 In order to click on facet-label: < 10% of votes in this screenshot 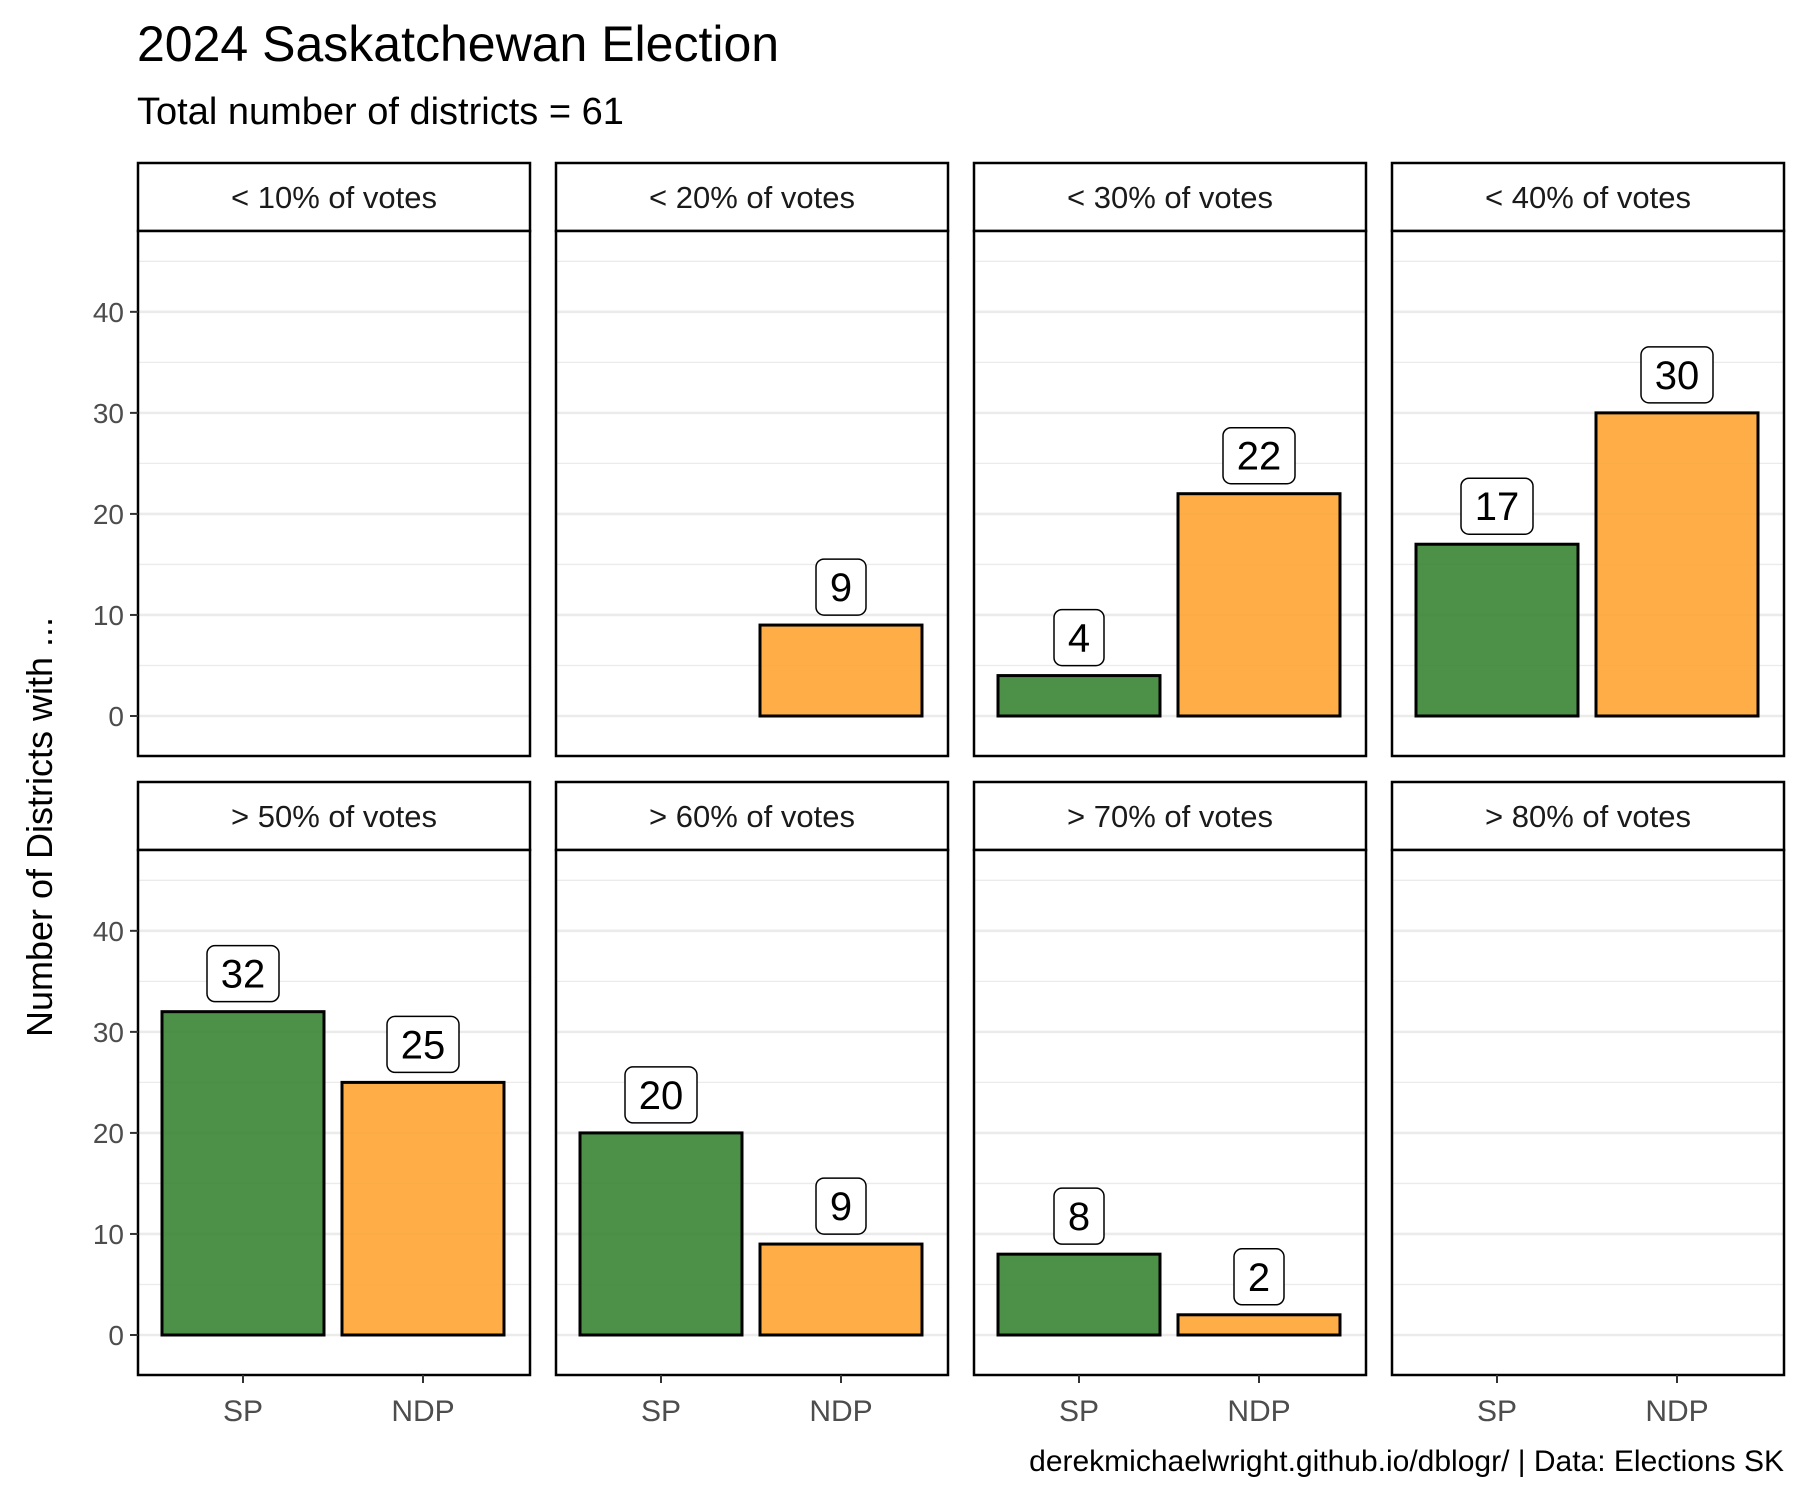, I will do `click(334, 197)`.